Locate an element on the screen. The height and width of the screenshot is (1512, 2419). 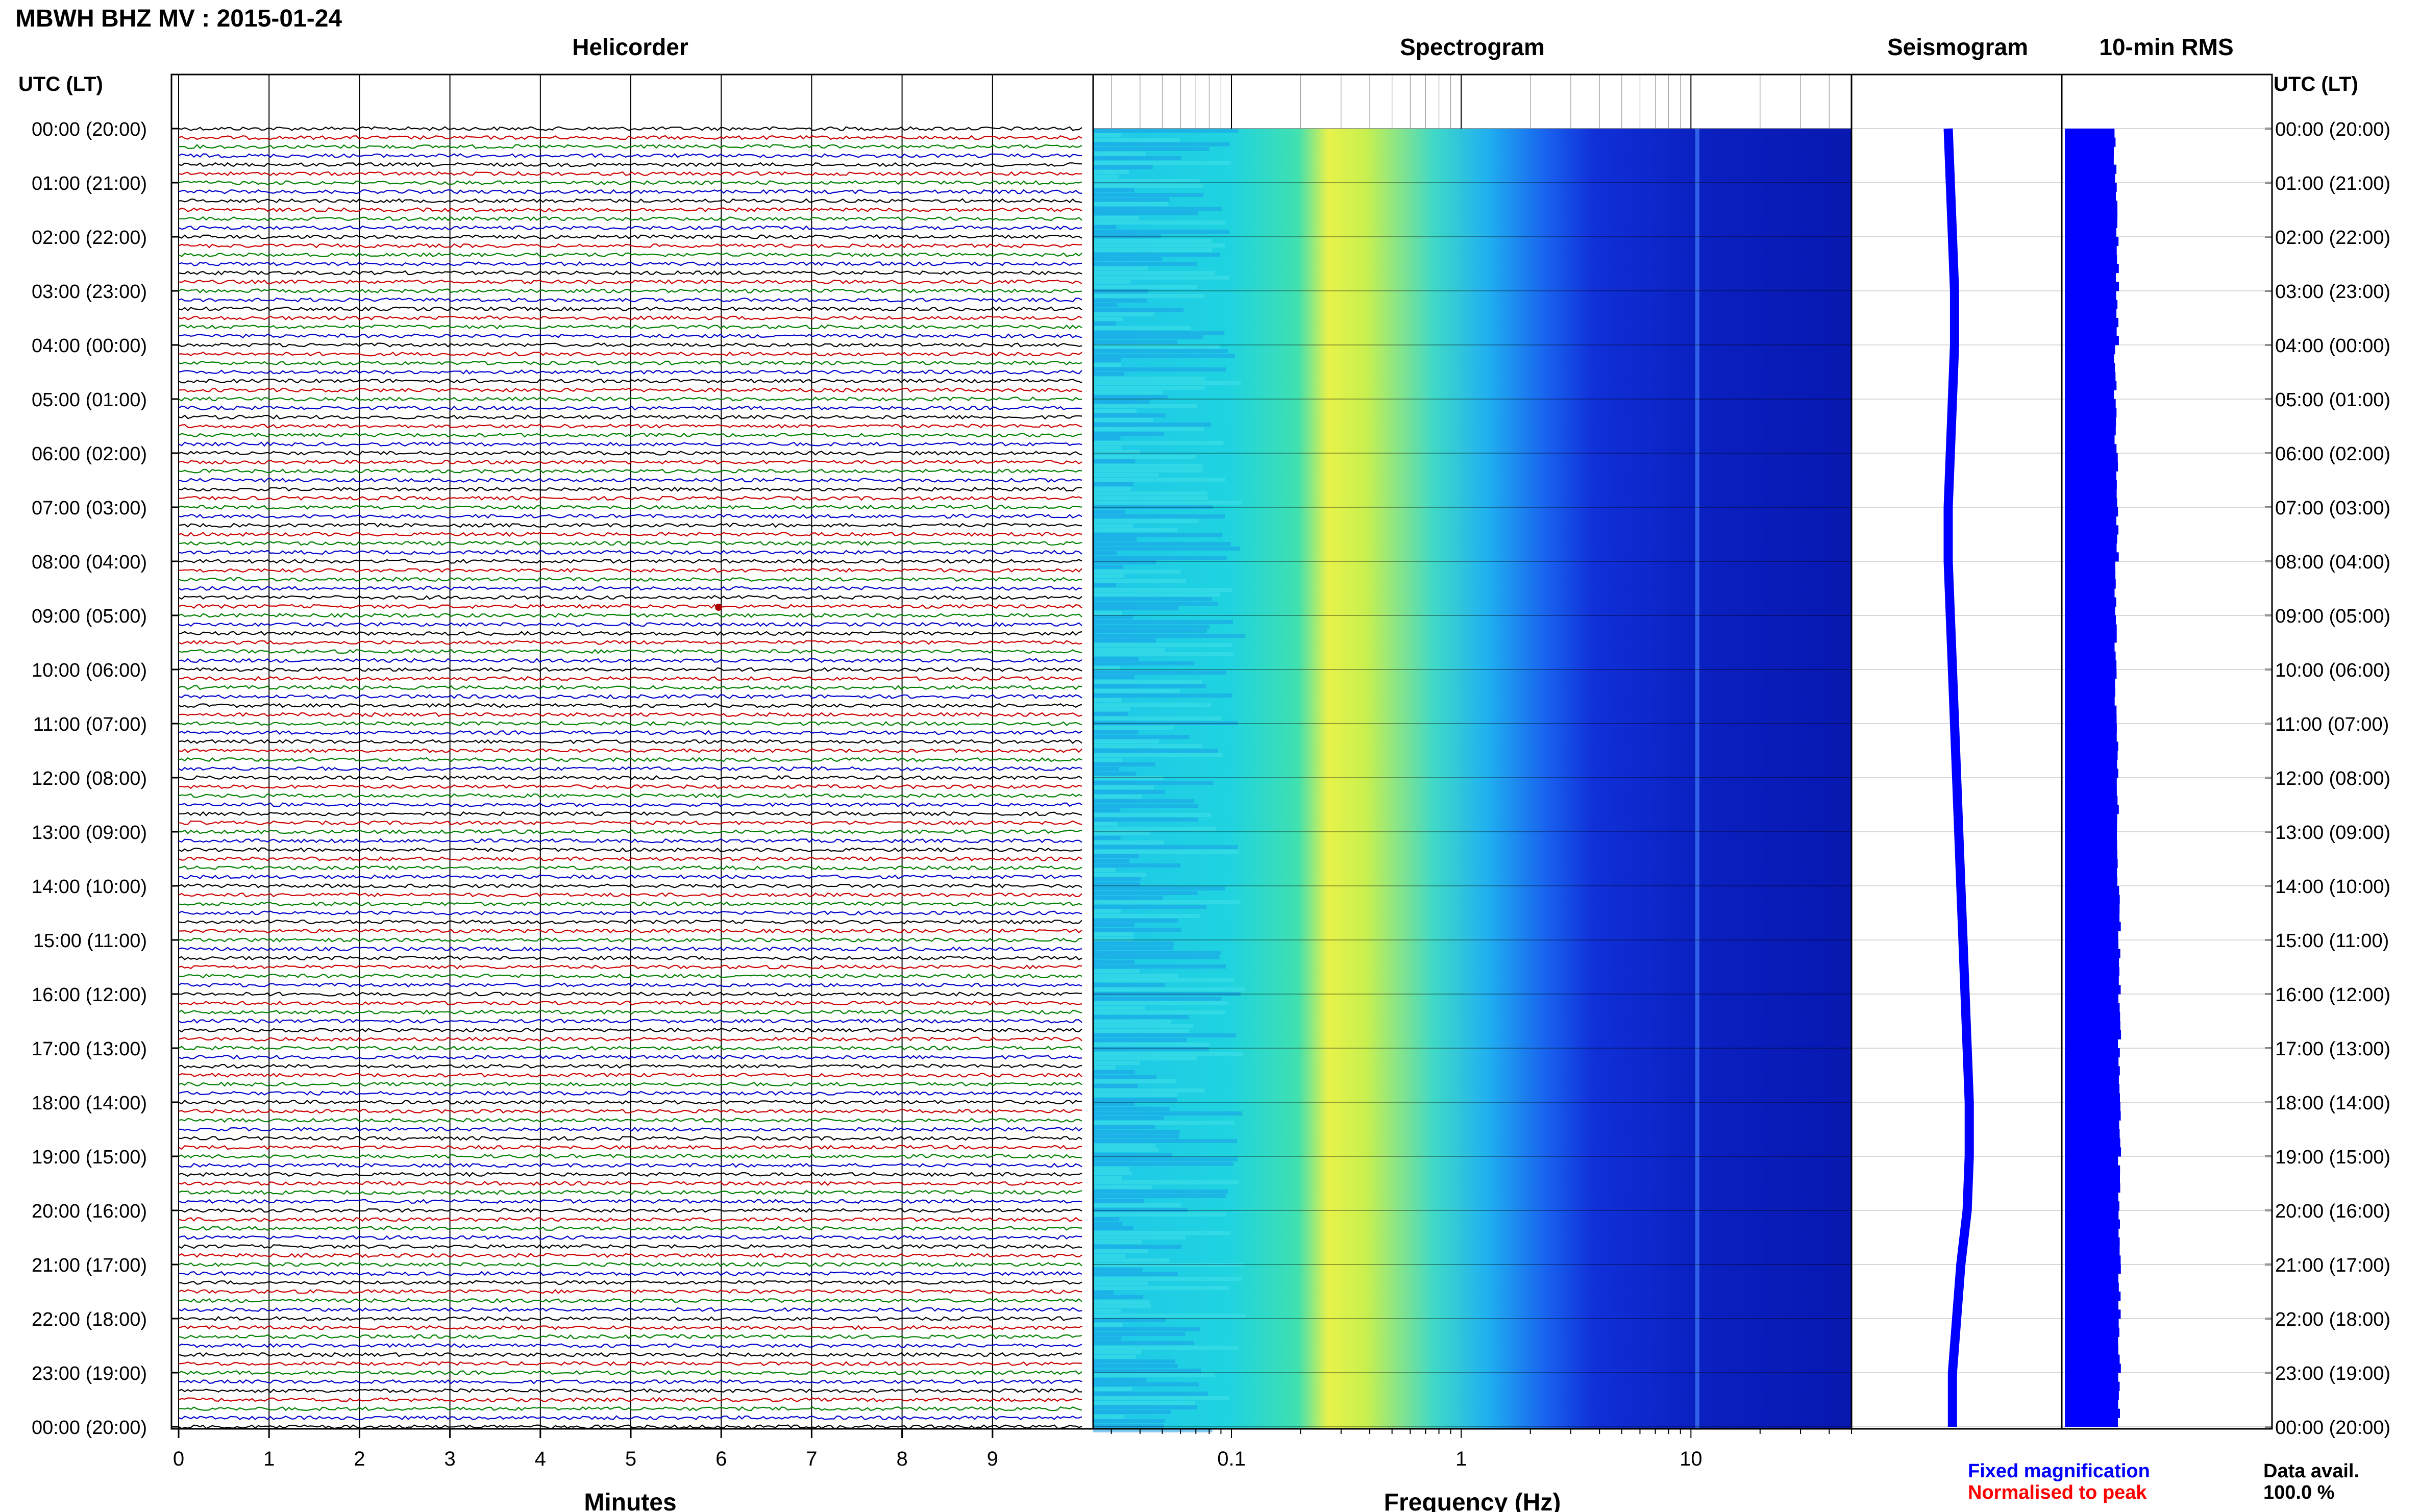
time-label-left: 21:00 (17:00) is located at coordinates (89, 1265).